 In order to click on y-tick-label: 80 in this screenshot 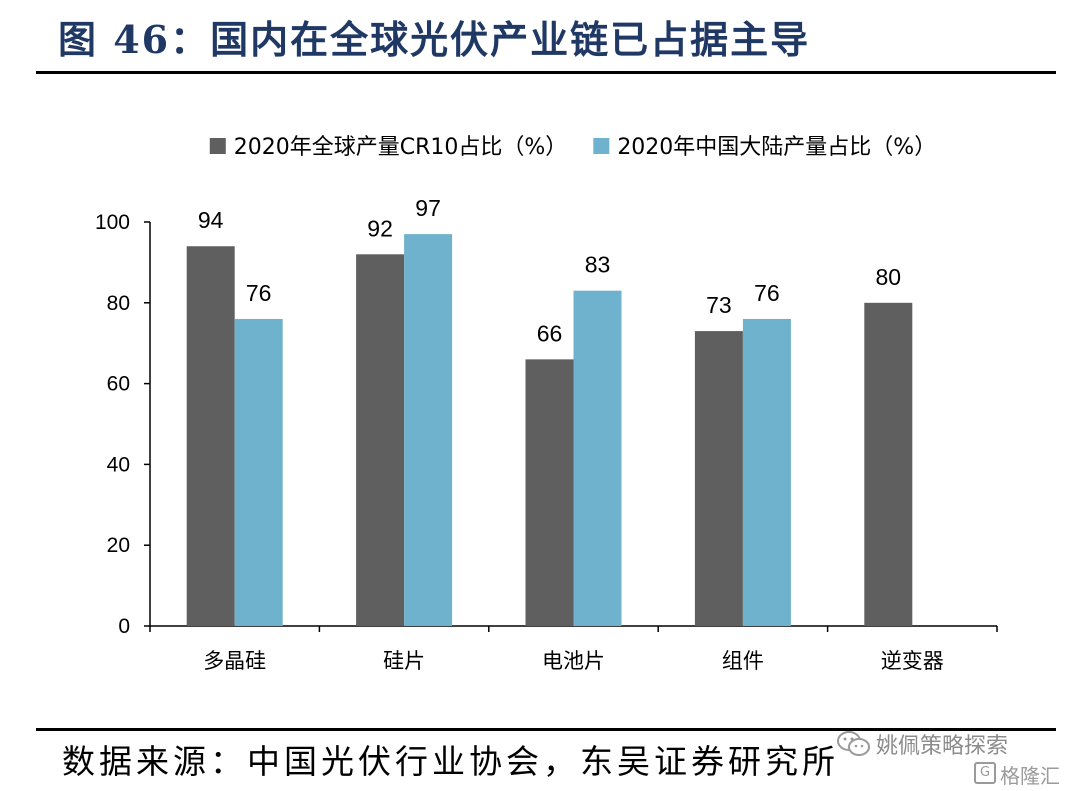, I will do `click(118, 303)`.